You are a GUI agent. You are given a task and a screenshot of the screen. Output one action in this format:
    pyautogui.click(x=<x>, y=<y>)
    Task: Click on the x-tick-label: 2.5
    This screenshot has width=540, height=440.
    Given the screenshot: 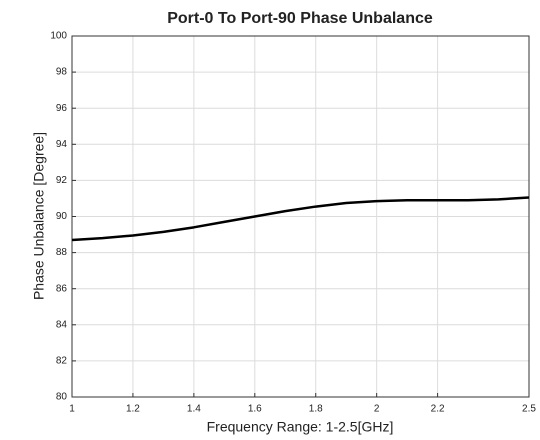 What is the action you would take?
    pyautogui.click(x=529, y=409)
    